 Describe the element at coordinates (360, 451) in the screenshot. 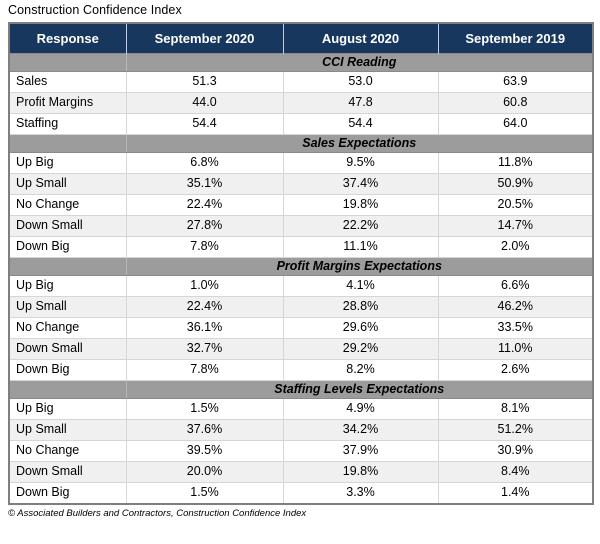

I see `cell-value: 37.9%` at that location.